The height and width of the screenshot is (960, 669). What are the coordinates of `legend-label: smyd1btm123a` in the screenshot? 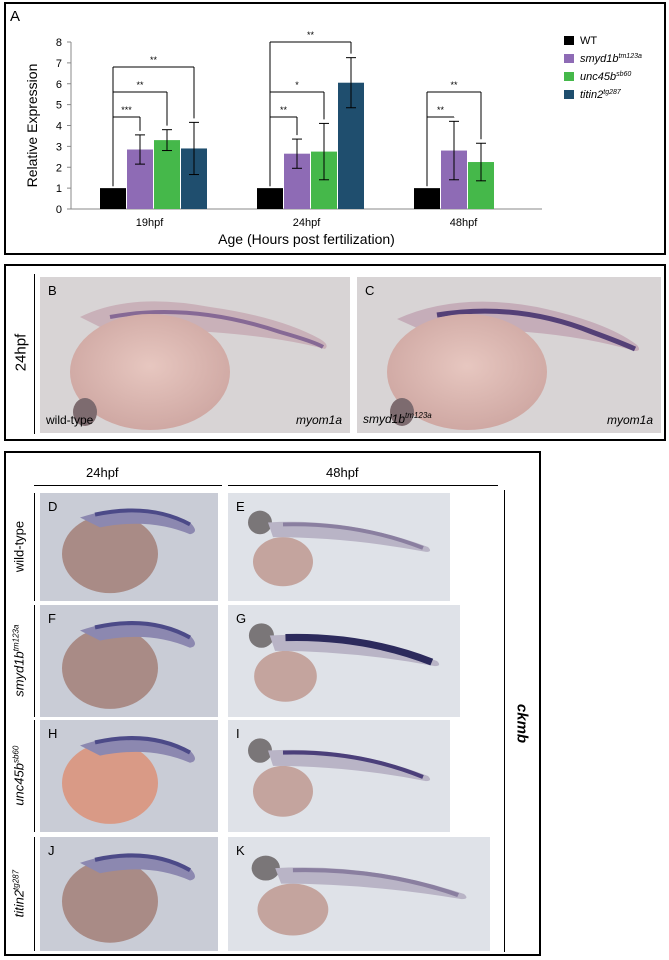 It's located at (611, 59).